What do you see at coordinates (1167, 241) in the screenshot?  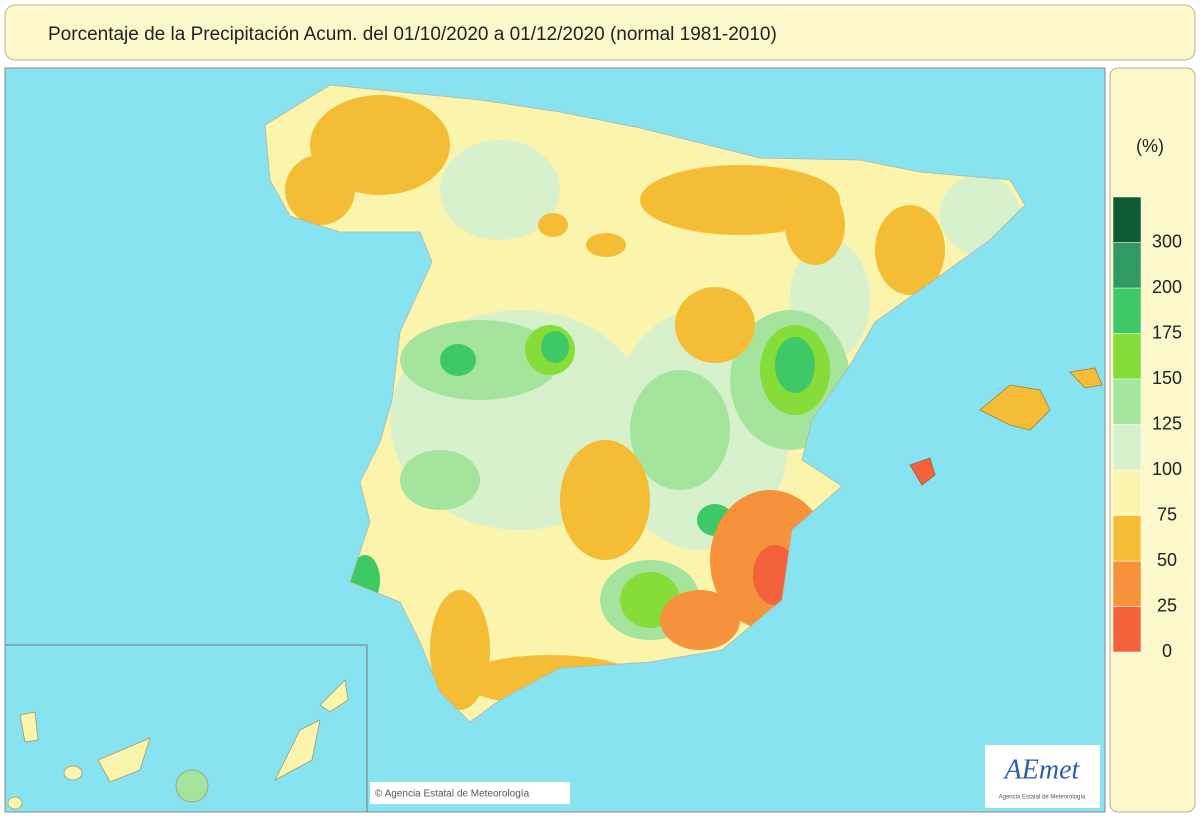 I see `legend-tick-label: 300` at bounding box center [1167, 241].